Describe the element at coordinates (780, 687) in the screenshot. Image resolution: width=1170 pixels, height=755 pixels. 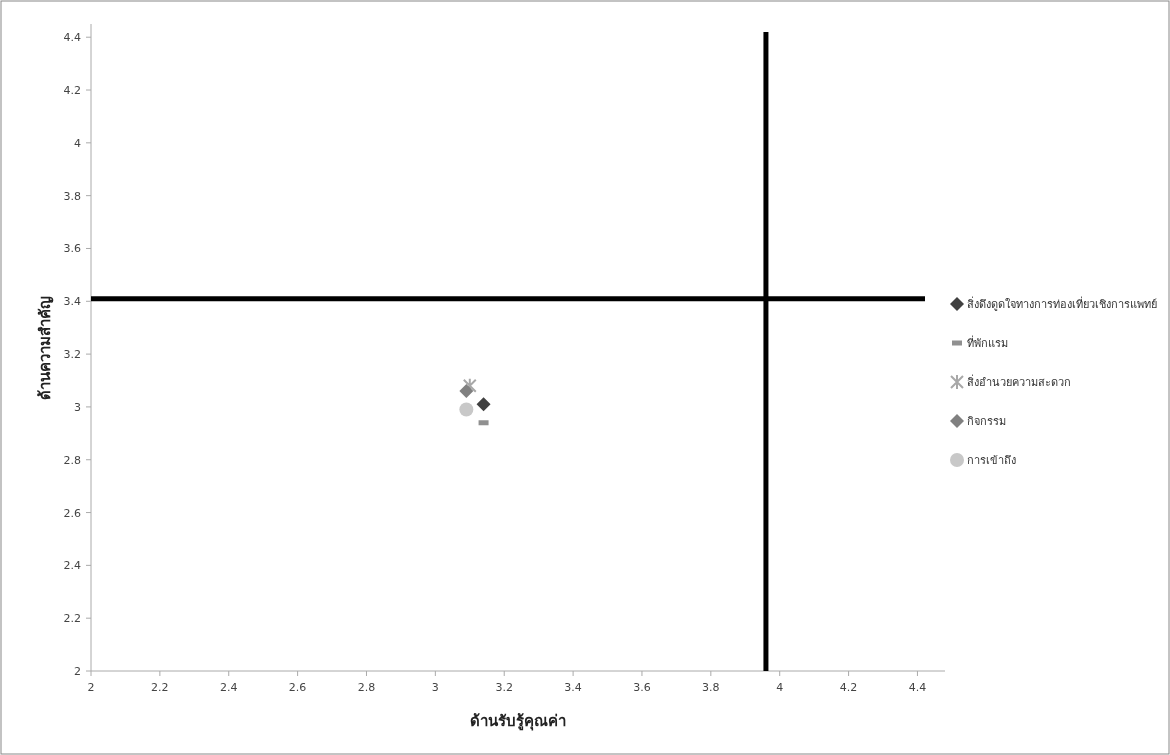
I see `x-tick-label: 4` at that location.